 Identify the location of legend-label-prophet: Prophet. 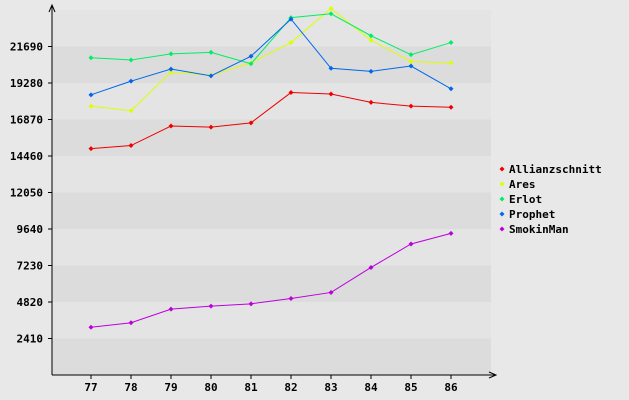
(532, 214).